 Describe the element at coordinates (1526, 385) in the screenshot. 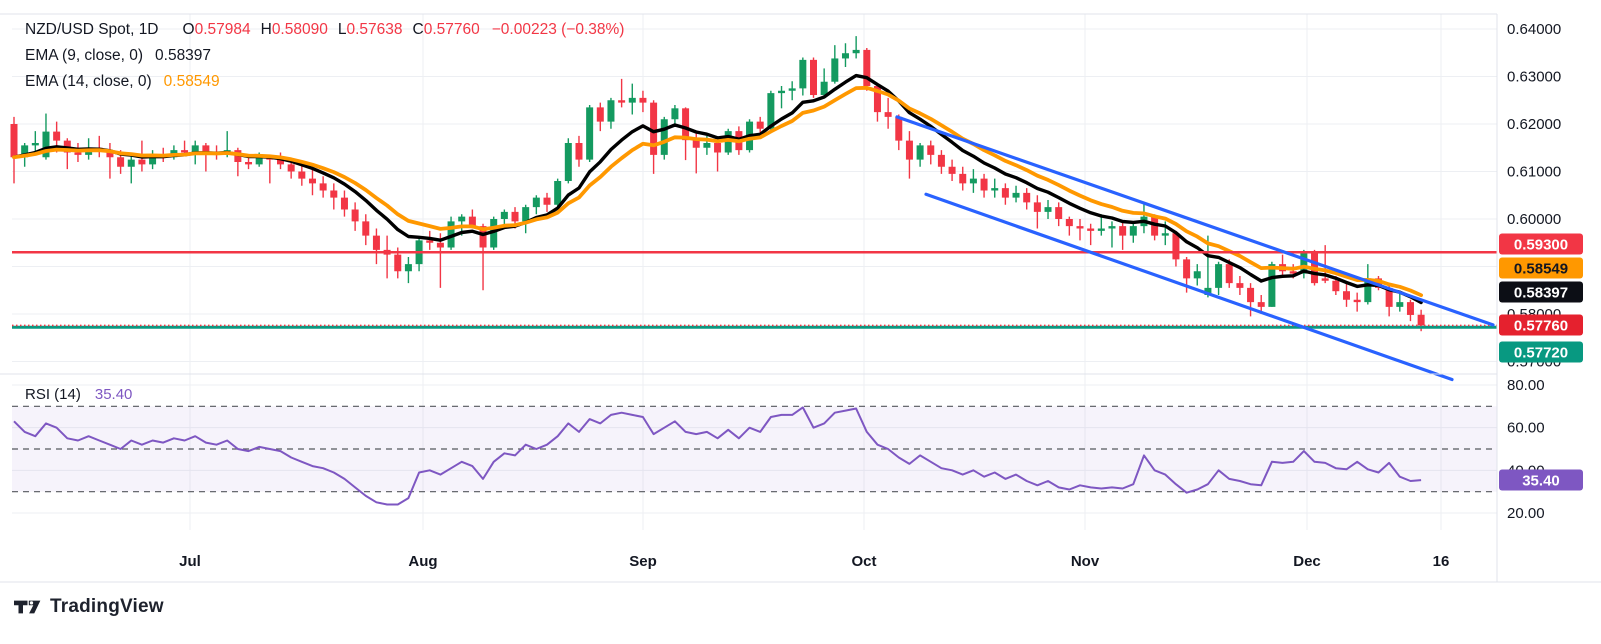

I see `rsi-tick-80.00: 80.00` at that location.